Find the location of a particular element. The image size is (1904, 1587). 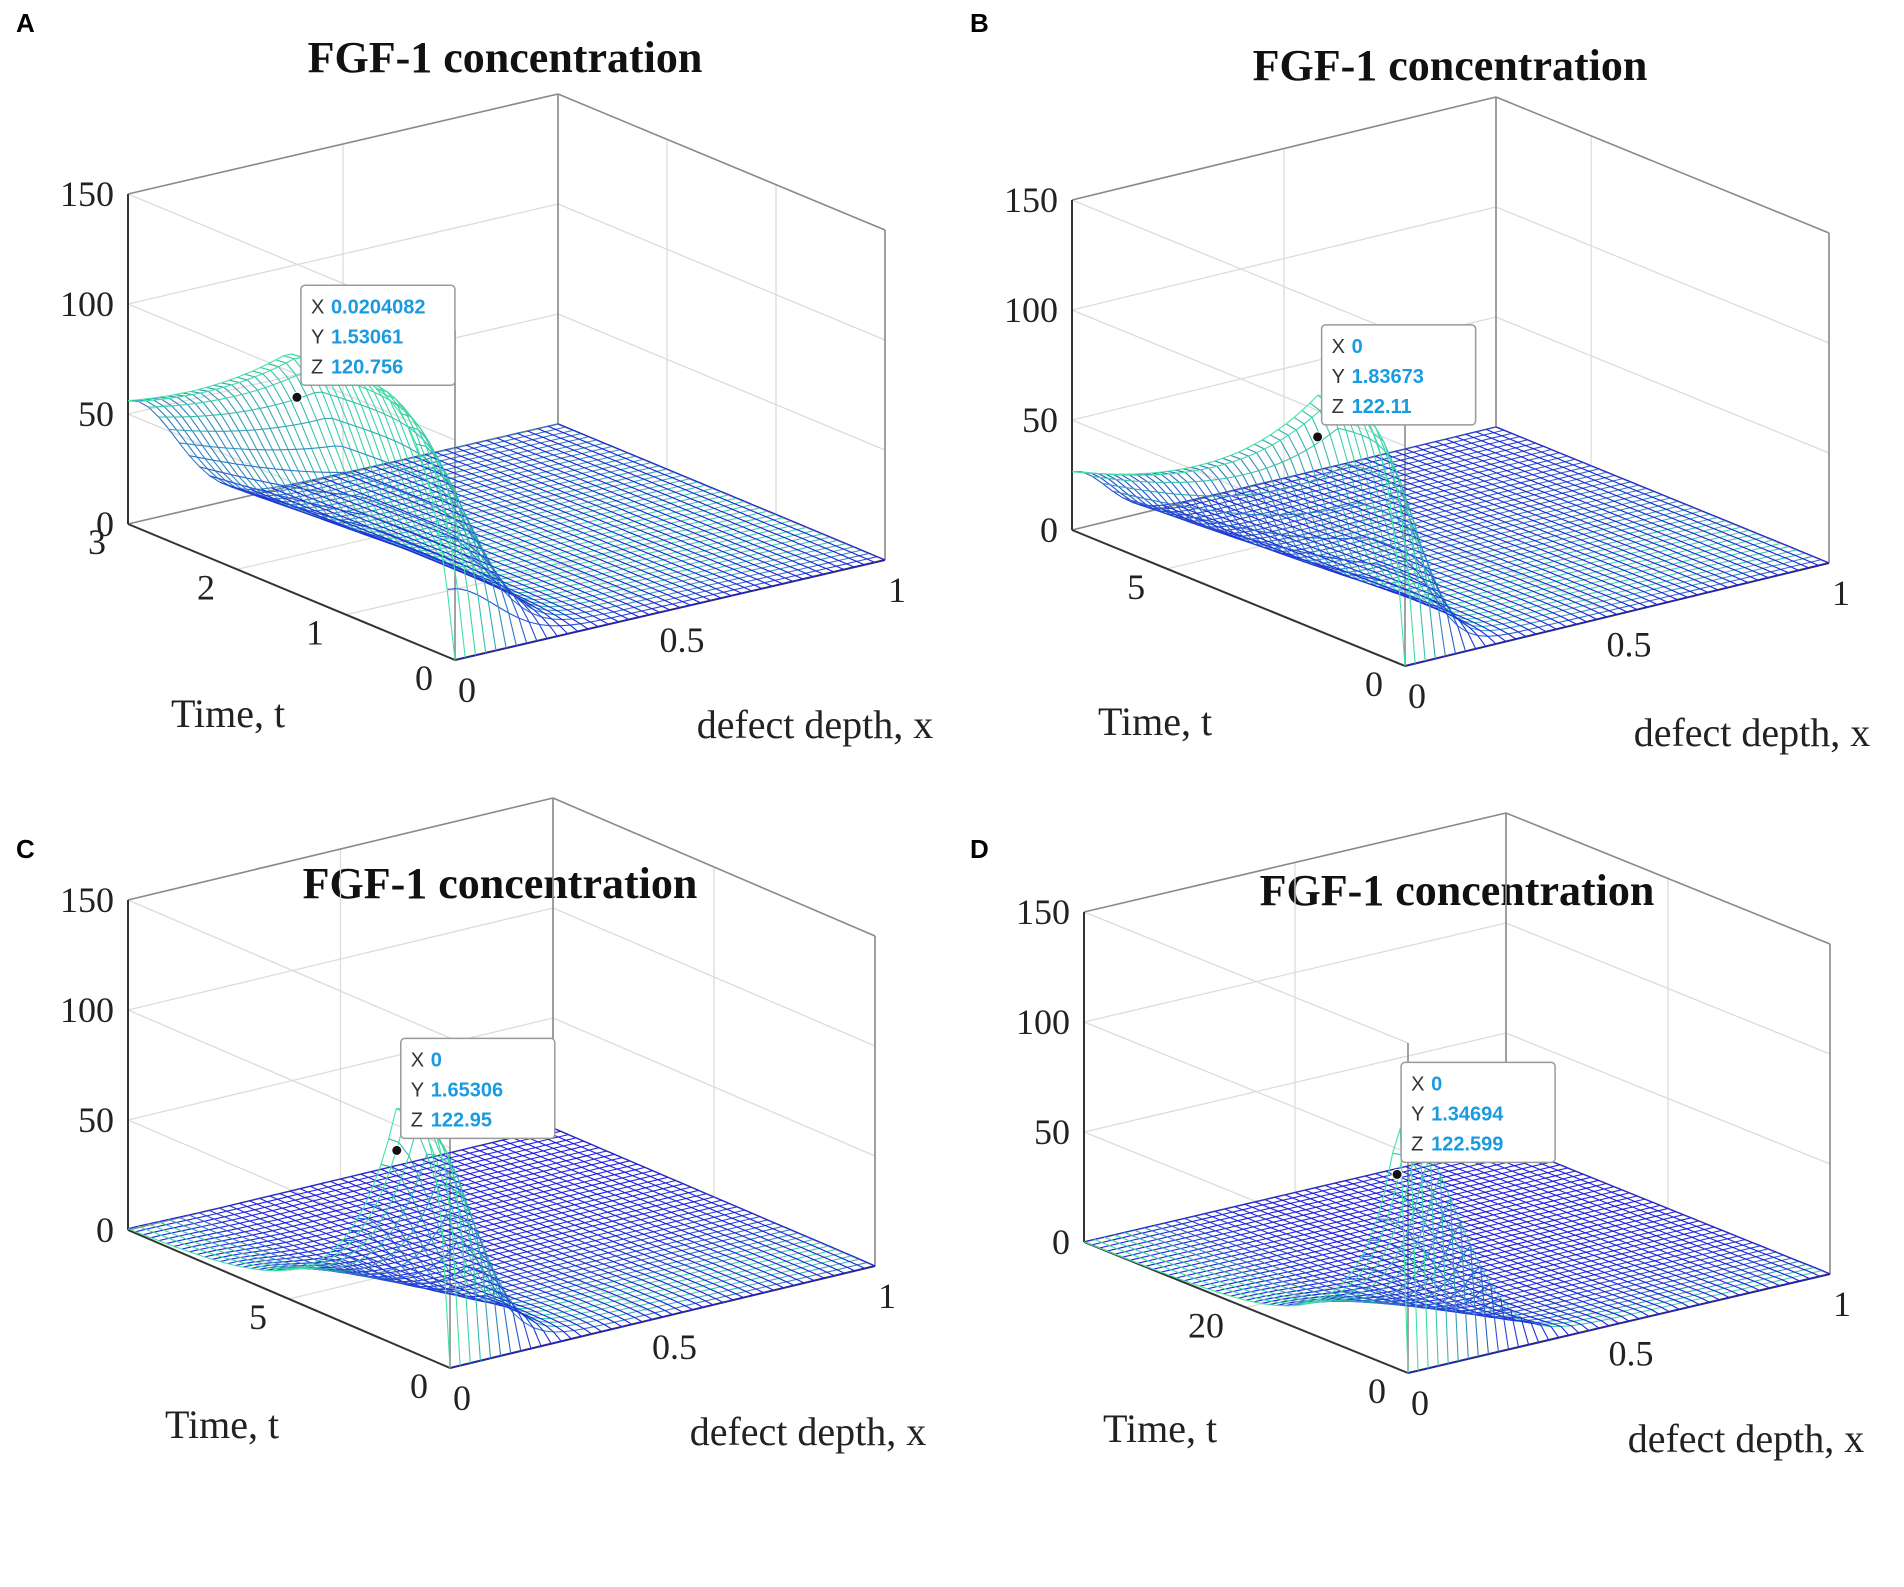

data-tip: X 0Y 1.65306 Z 122.95 is located at coordinates (473, 1096).